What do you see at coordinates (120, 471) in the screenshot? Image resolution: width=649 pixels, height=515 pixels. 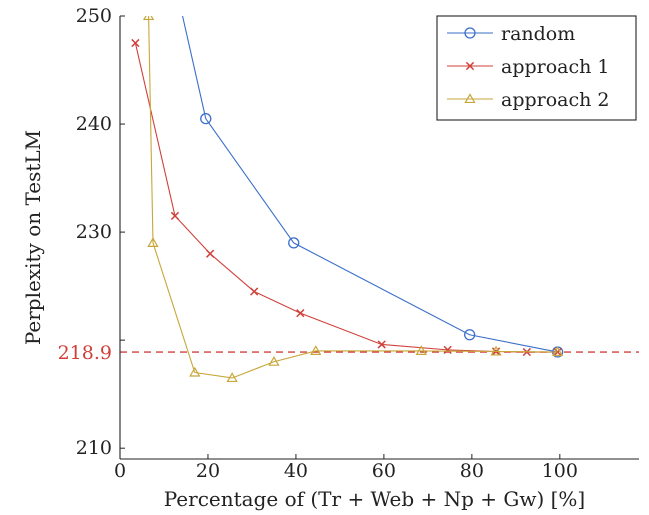 I see `x-tick-label: 0` at bounding box center [120, 471].